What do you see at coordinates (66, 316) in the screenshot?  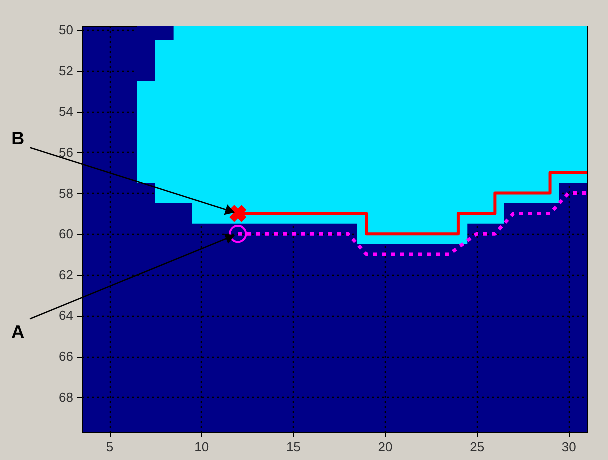 I see `y-tick-label: 64` at bounding box center [66, 316].